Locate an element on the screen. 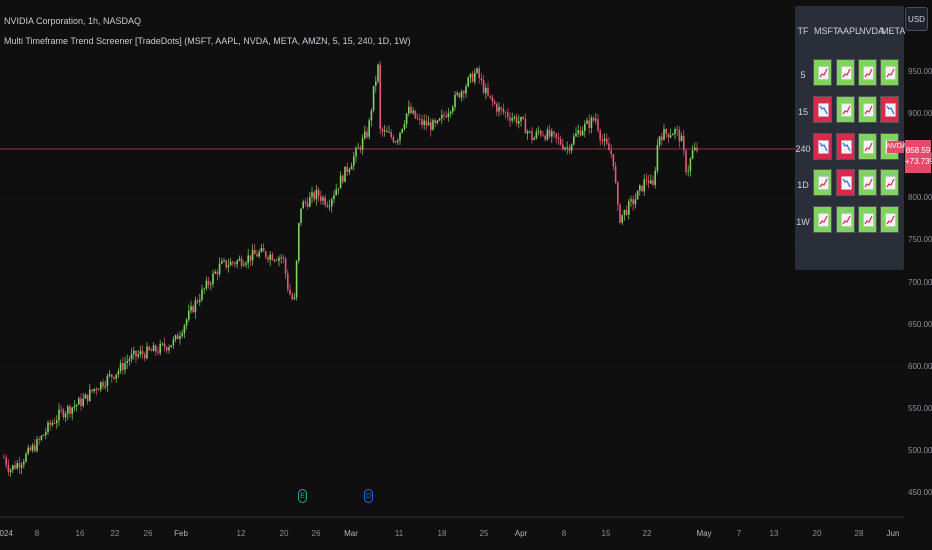  time-tick-label: Apr is located at coordinates (521, 533).